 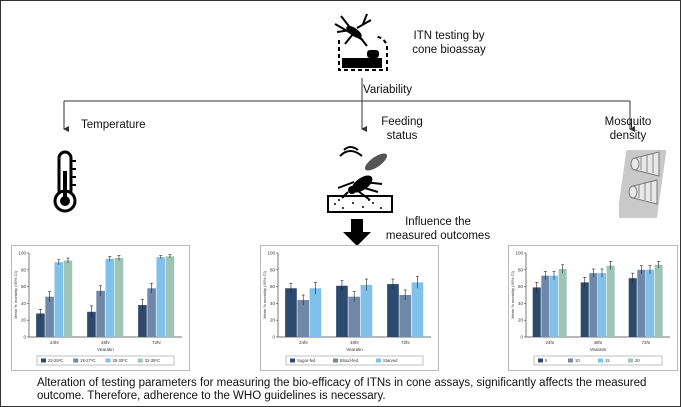 I want to click on bar-28-30ºC-48hr, so click(x=110, y=297).